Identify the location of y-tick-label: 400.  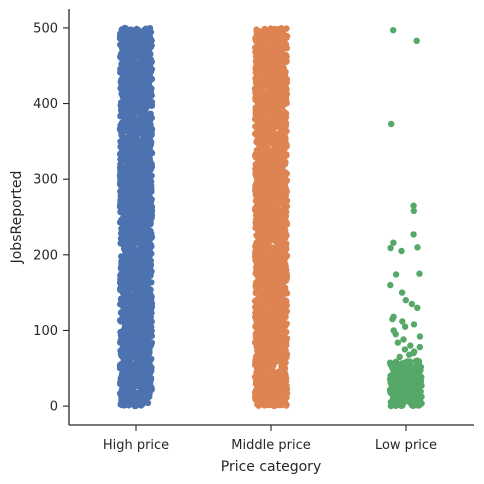
(45, 104).